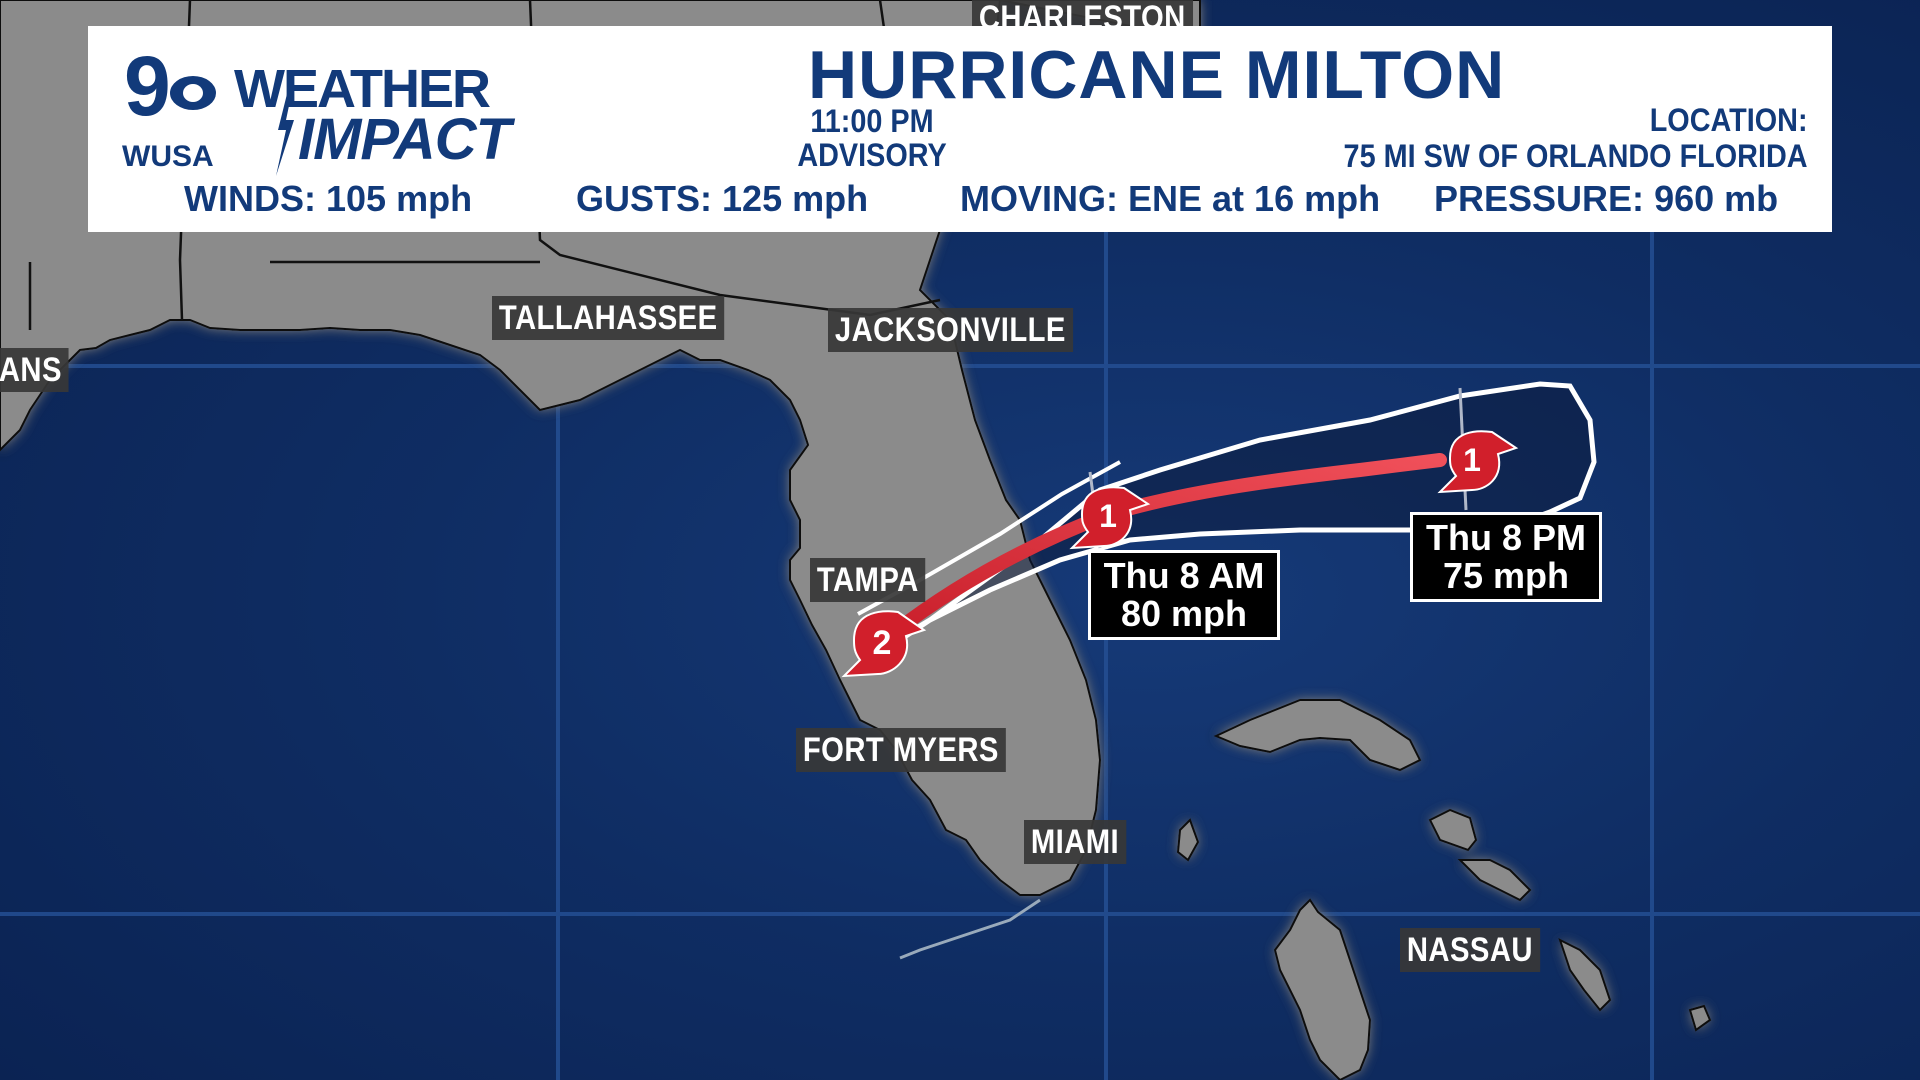  I want to click on advisory-time-line-2: ADVISORY, so click(872, 155).